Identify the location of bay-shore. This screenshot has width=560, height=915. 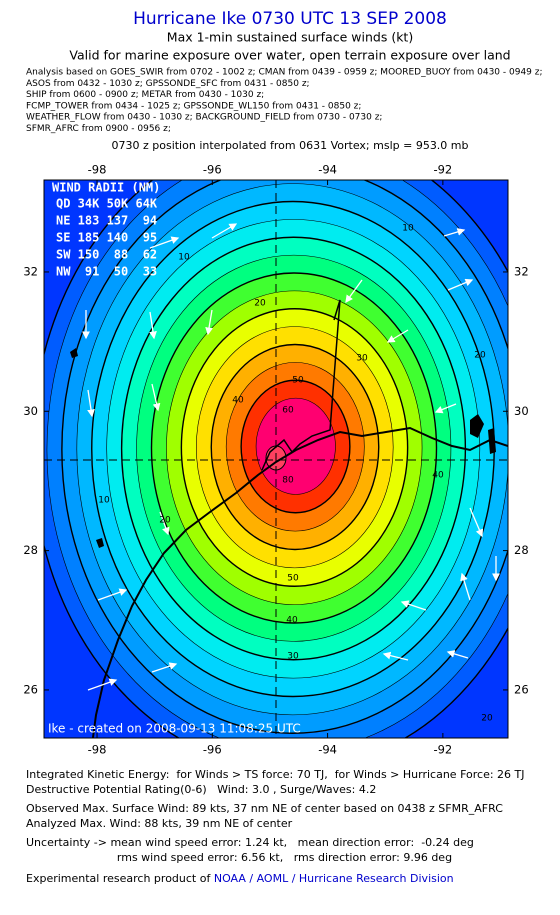
(301, 385).